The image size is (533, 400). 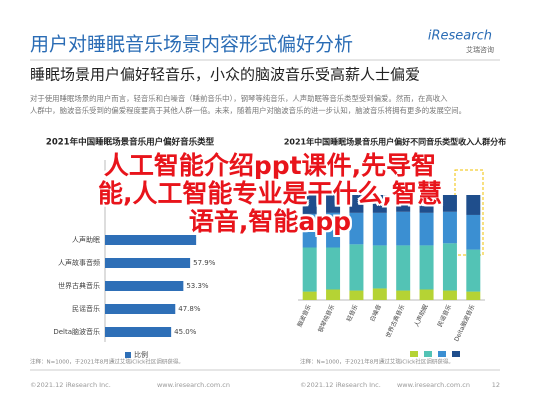 I want to click on overlay-line: 能,人工智能专业是干什么,智慧, so click(x=270, y=193).